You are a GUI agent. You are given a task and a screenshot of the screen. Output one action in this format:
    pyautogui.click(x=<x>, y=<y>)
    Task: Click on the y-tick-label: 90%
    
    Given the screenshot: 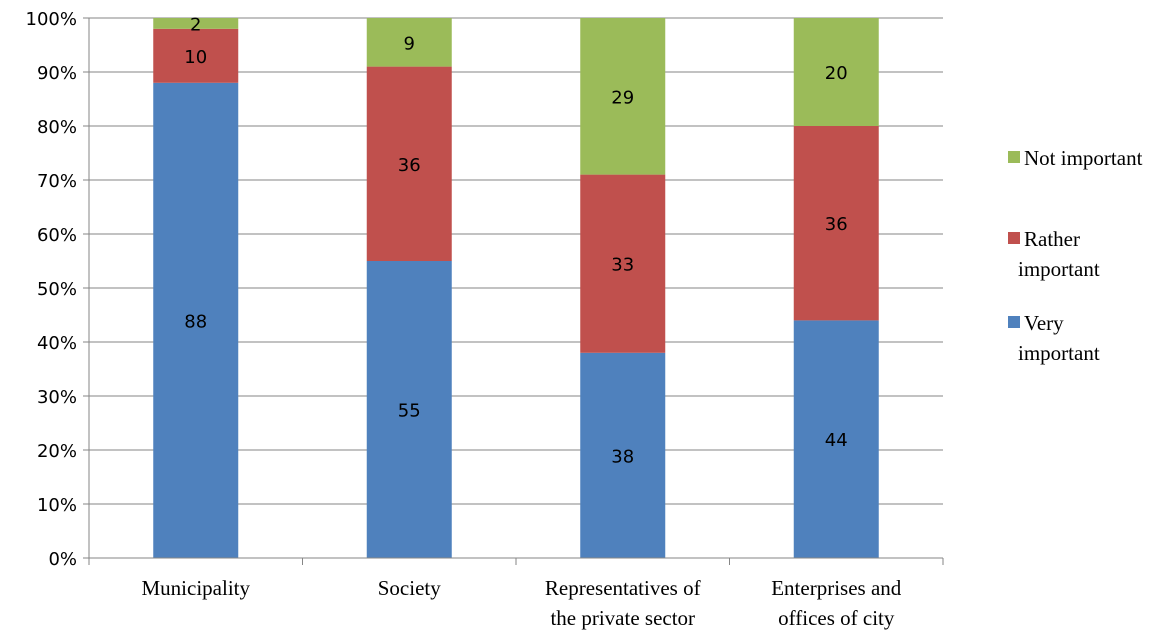 What is the action you would take?
    pyautogui.click(x=57, y=73)
    